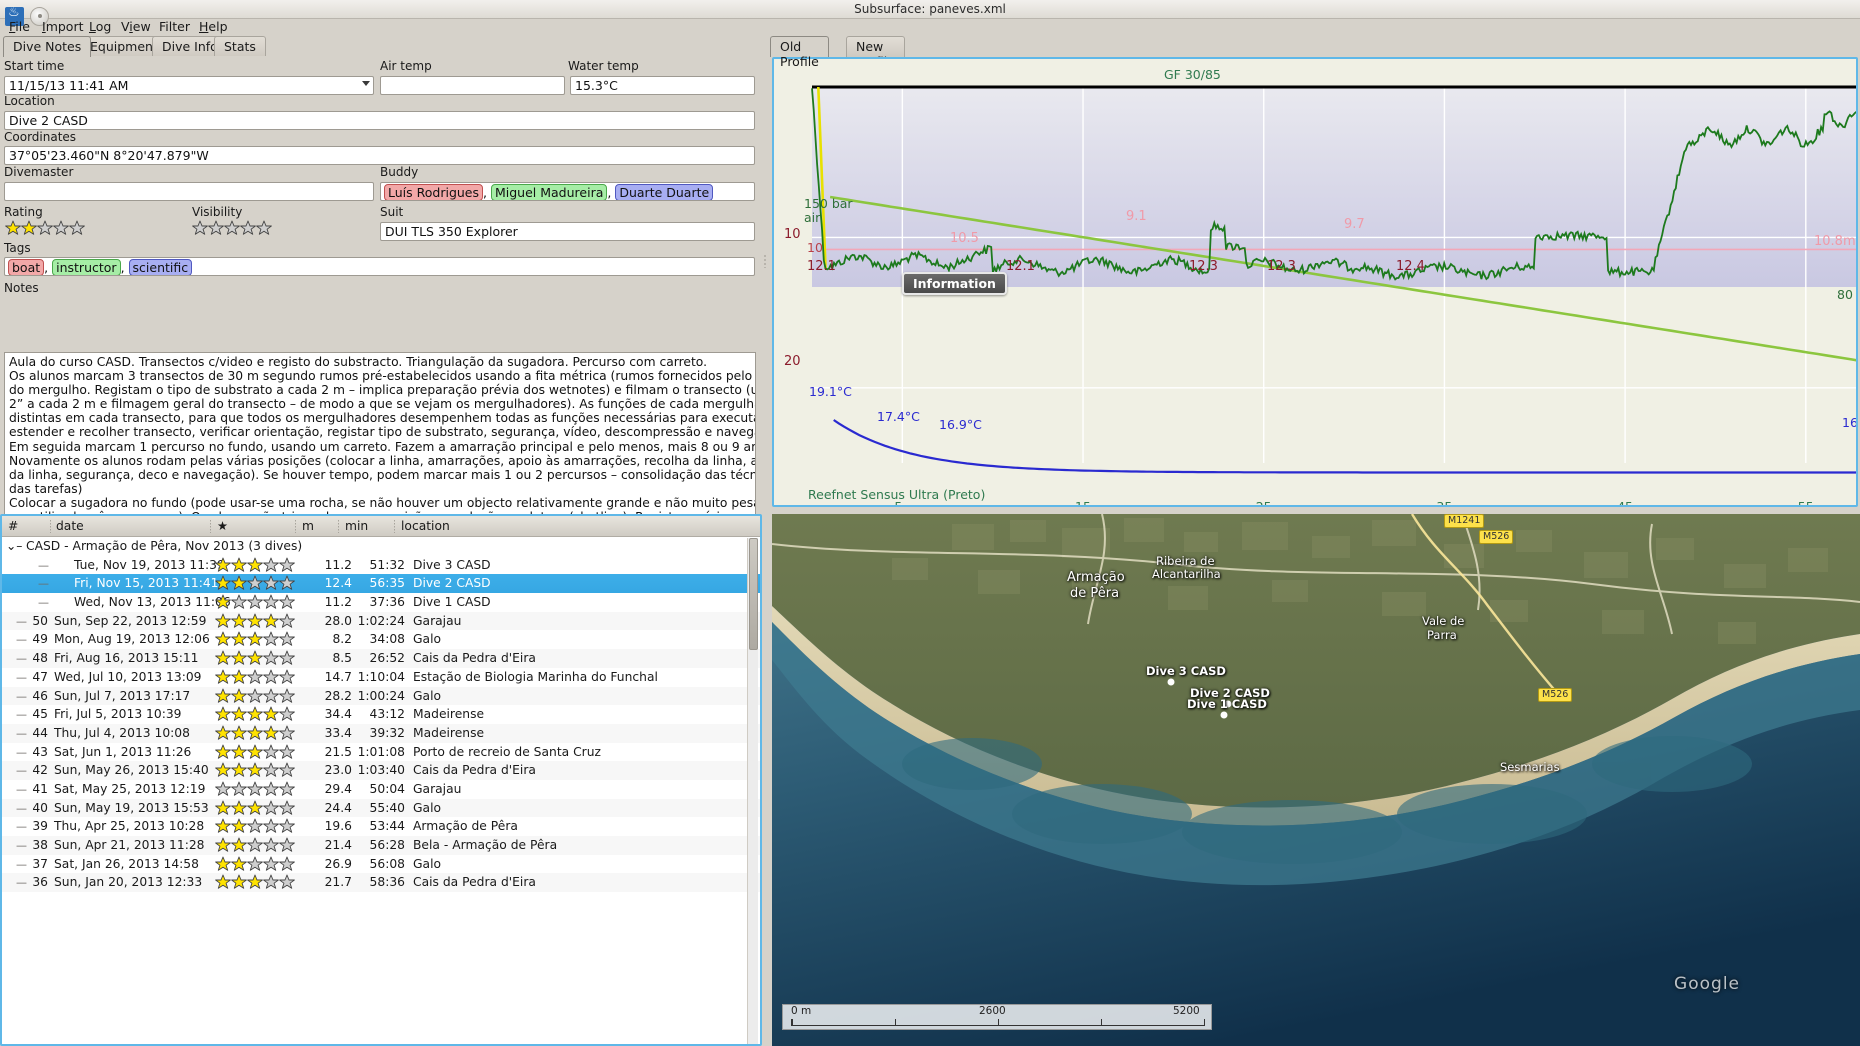 The height and width of the screenshot is (1046, 1860). Describe the element at coordinates (549, 192) in the screenshot. I see `buddy-tag: Miguel Madureira` at that location.